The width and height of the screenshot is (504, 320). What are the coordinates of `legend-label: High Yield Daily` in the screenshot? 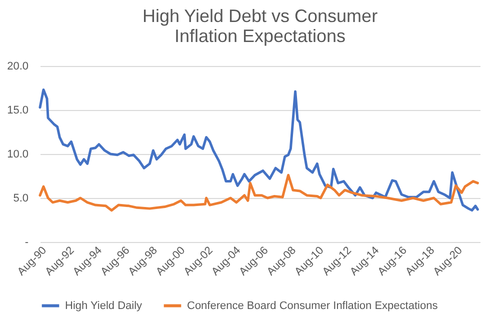 It's located at (104, 306).